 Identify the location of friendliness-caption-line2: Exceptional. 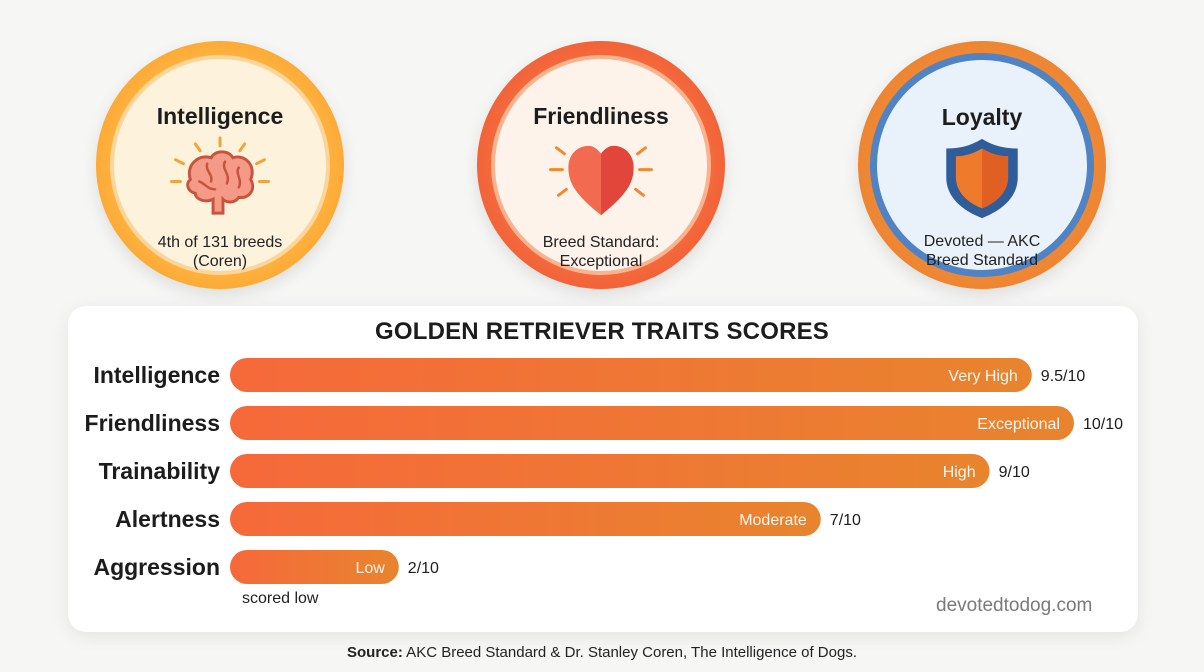
(601, 261).